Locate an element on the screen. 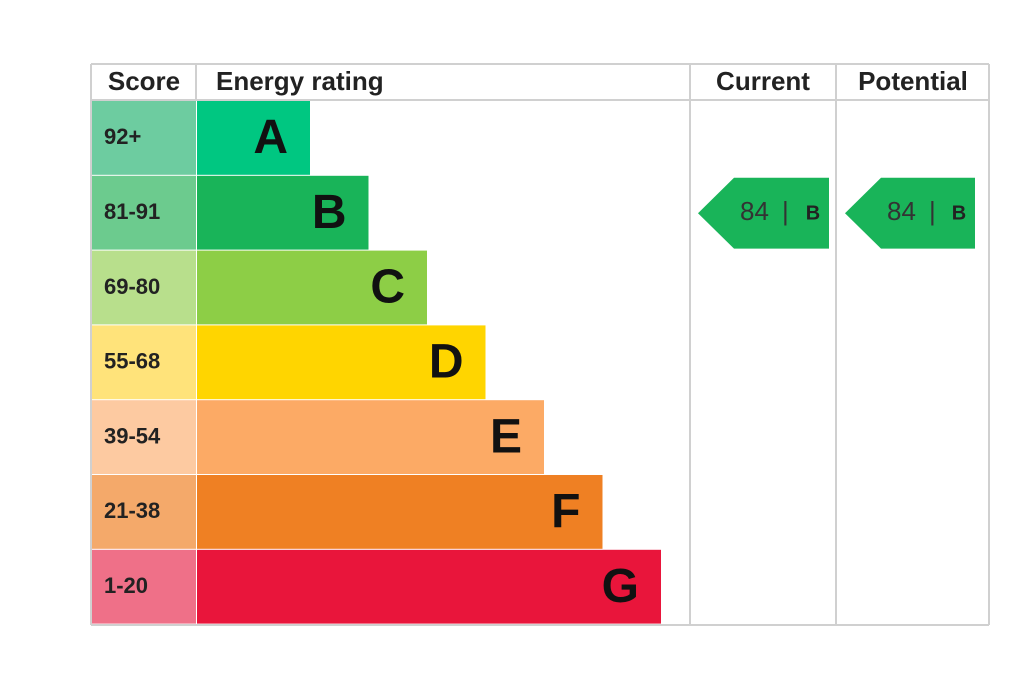 This screenshot has height=683, width=1024. current-value: 84 is located at coordinates (754, 211).